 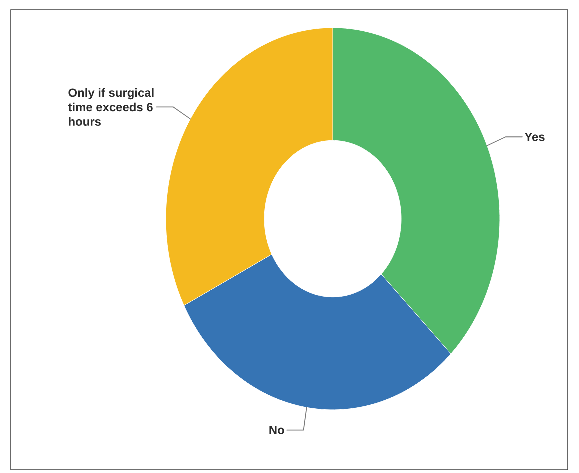 What do you see at coordinates (534, 137) in the screenshot?
I see `slice-label: Yes` at bounding box center [534, 137].